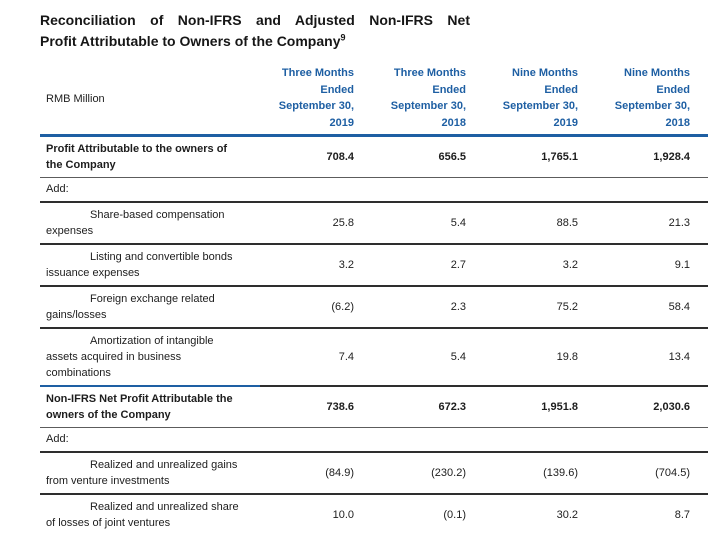  What do you see at coordinates (75, 98) in the screenshot?
I see `unit-label: RMB Million` at bounding box center [75, 98].